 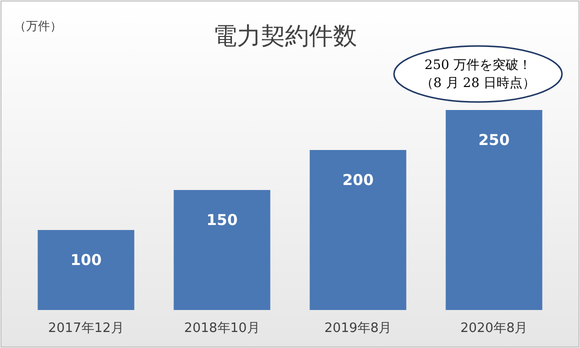 What do you see at coordinates (494, 328) in the screenshot?
I see `x-tick-label: 2020年8月` at bounding box center [494, 328].